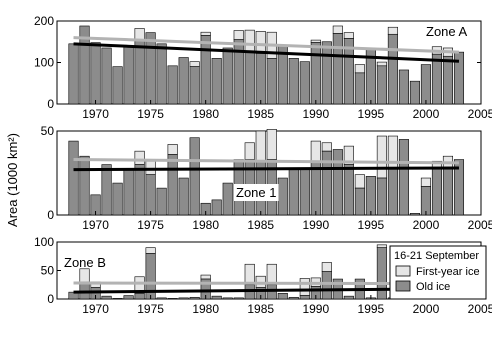 This screenshot has width=492, height=345. What do you see at coordinates (448, 272) in the screenshot?
I see `legend-item-label: First-year ice` at bounding box center [448, 272].